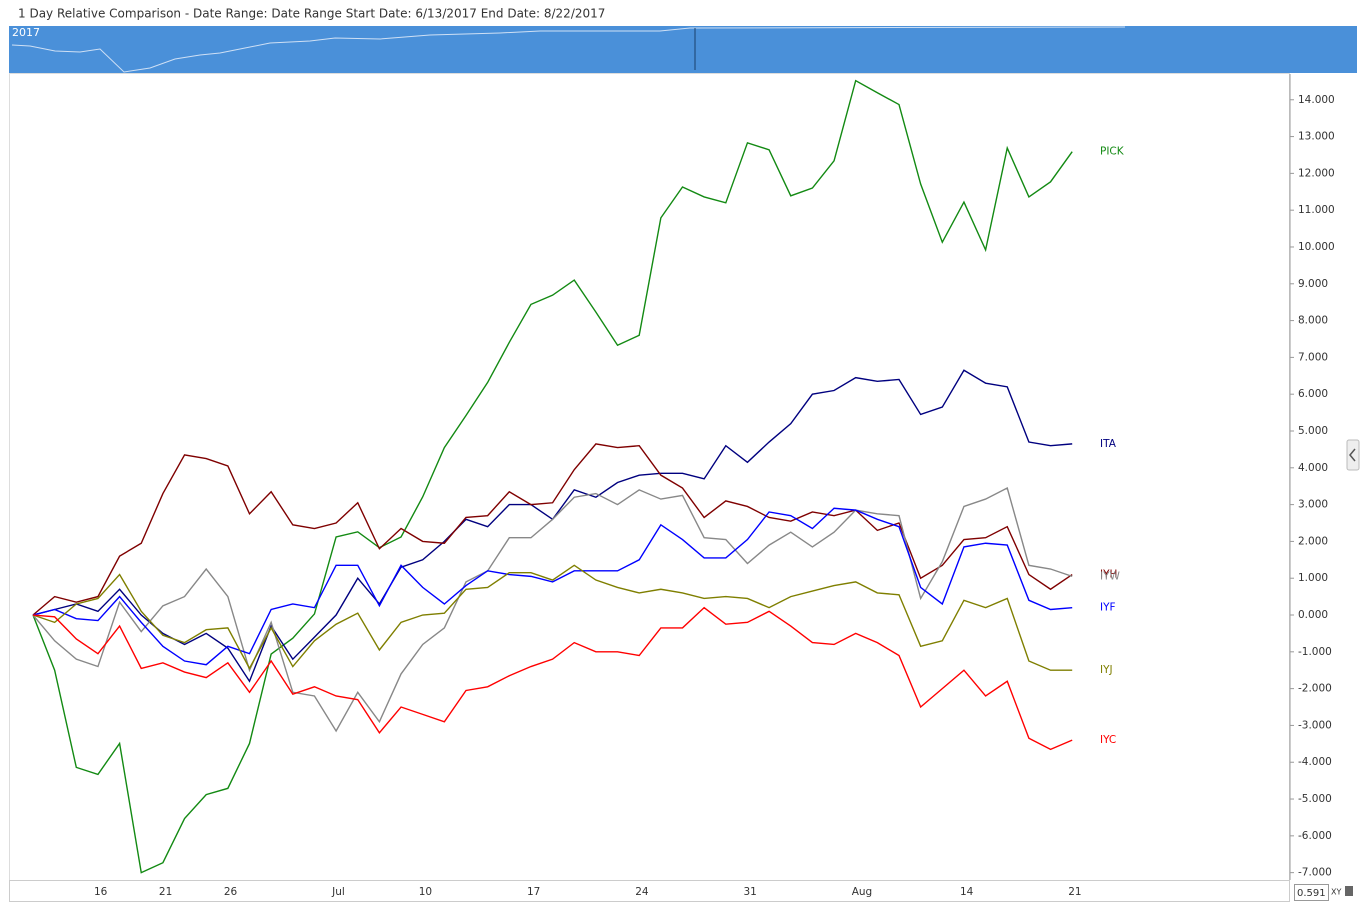 The image size is (1363, 903). What do you see at coordinates (649, 891) in the screenshot?
I see `x-axis-band` at bounding box center [649, 891].